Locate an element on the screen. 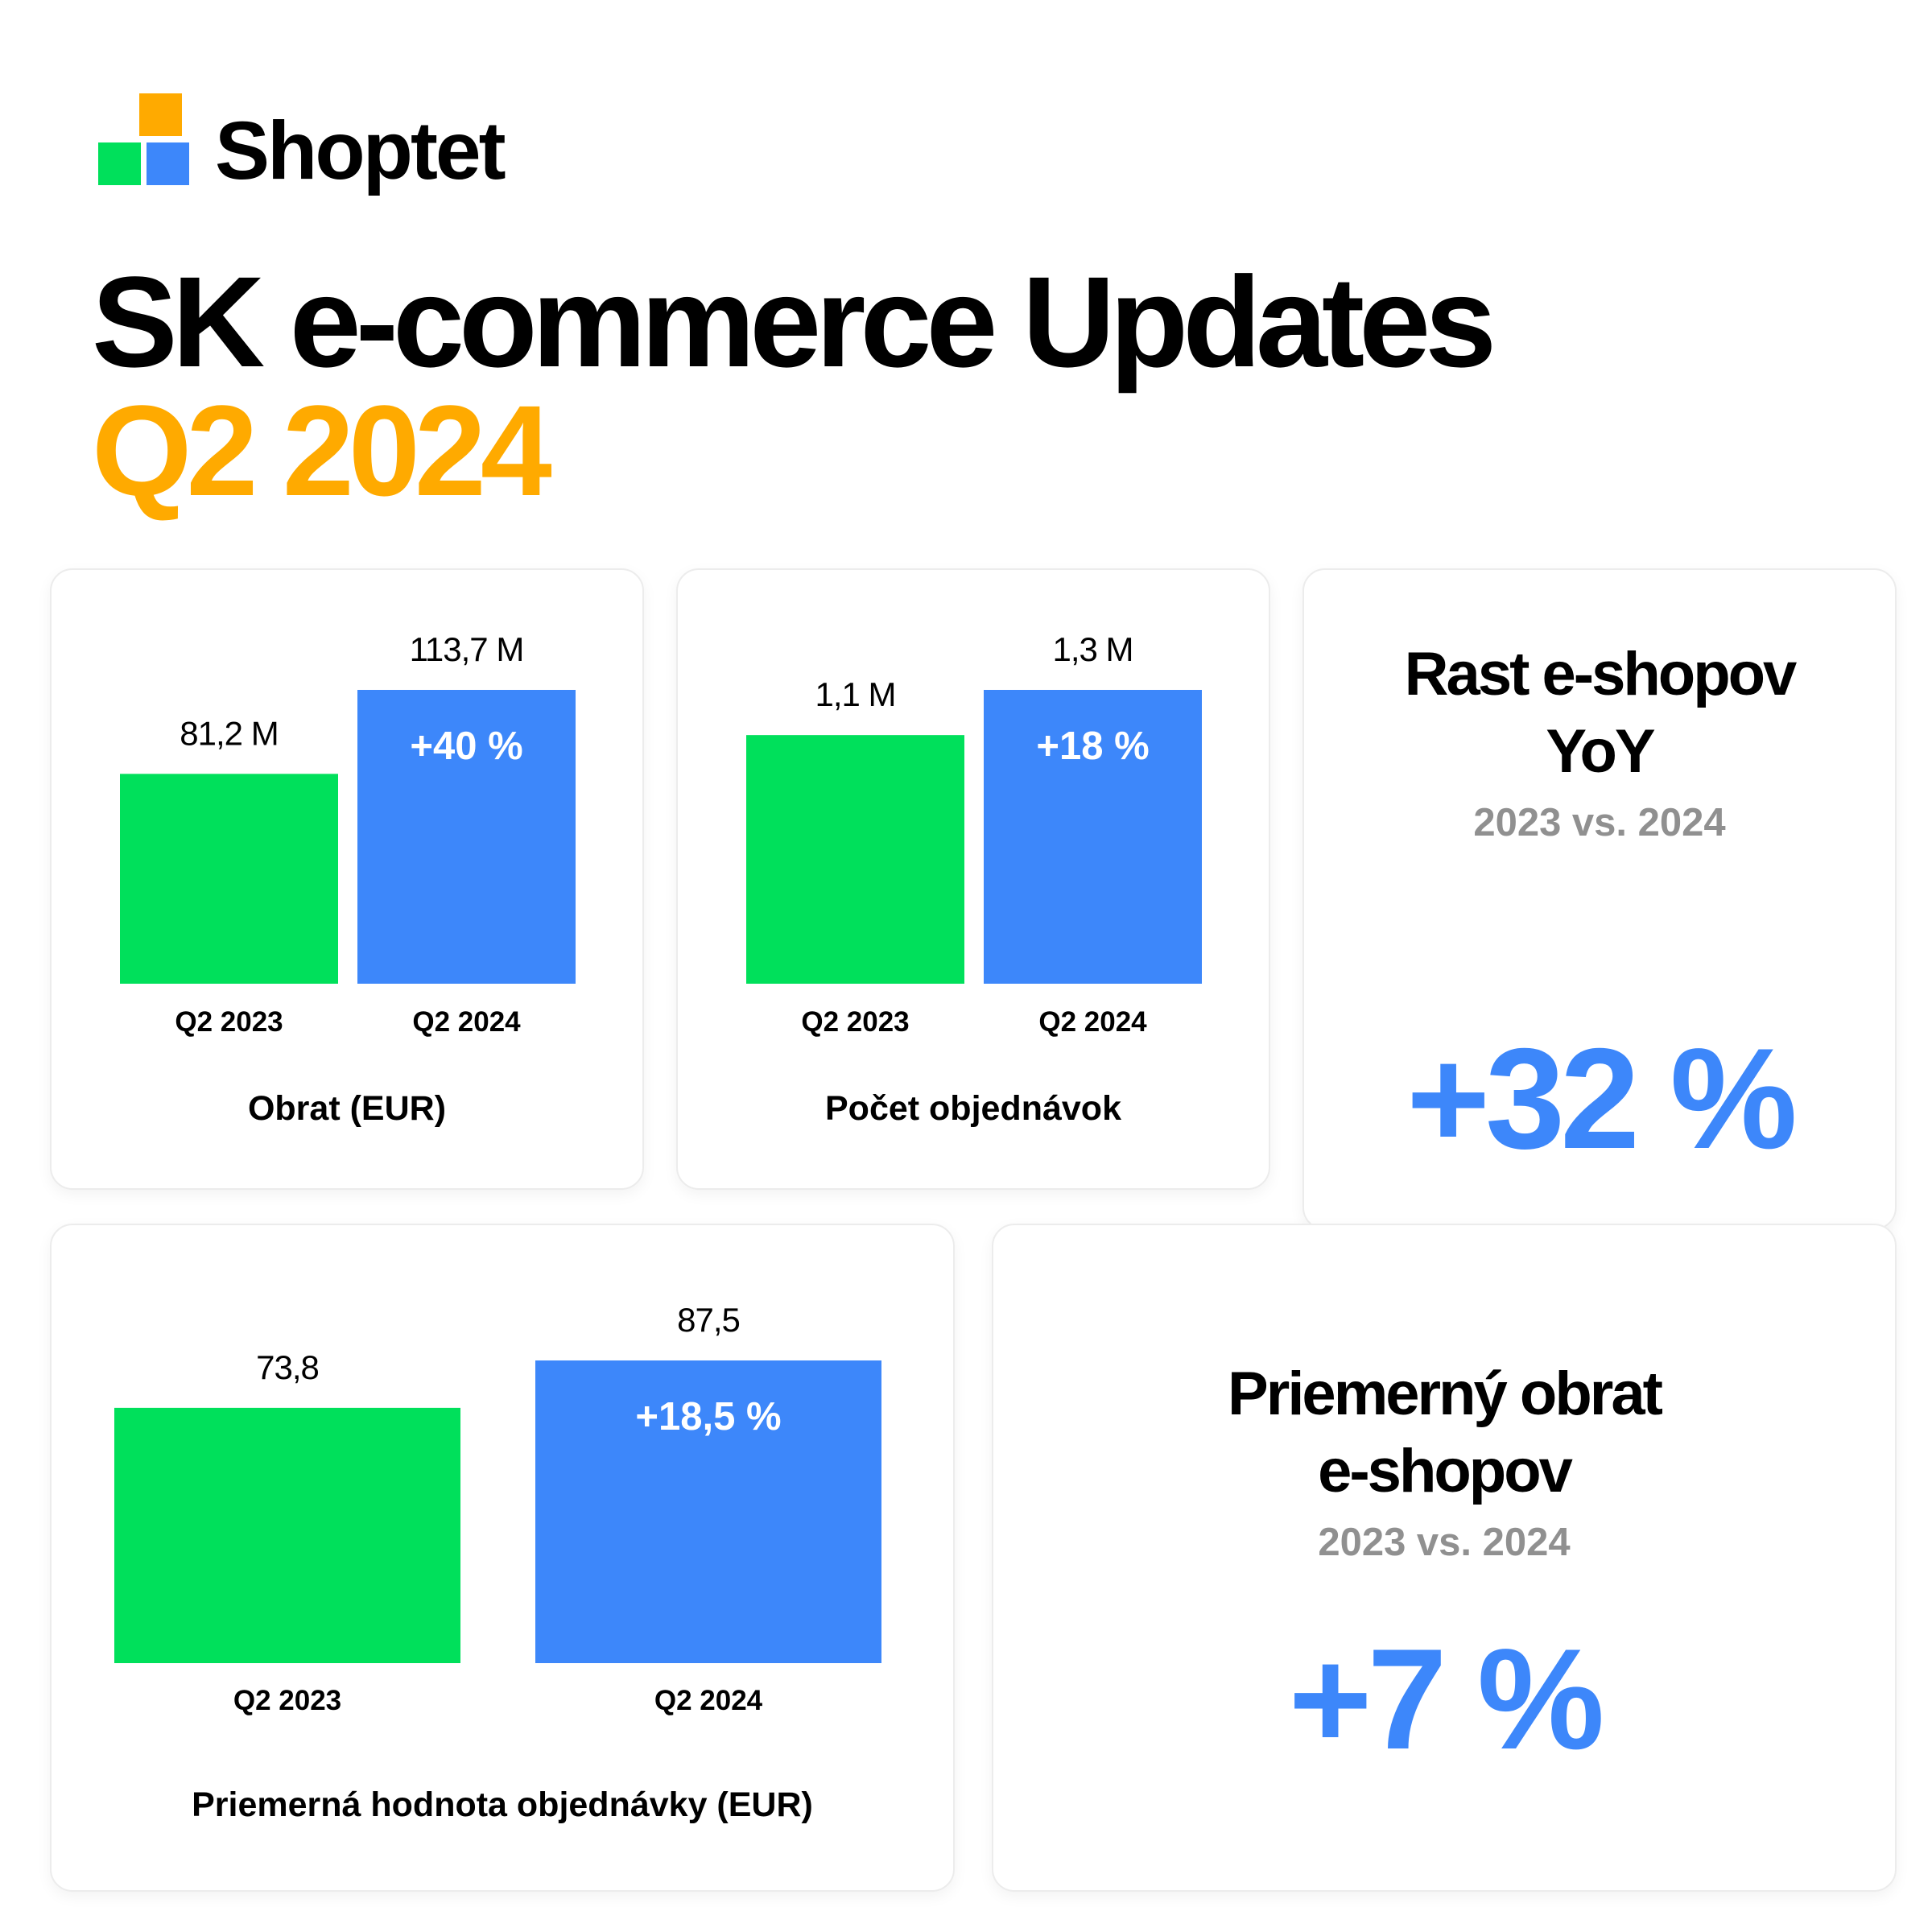  avg-turnover-label-line2: e-shopov is located at coordinates (1445, 1471).